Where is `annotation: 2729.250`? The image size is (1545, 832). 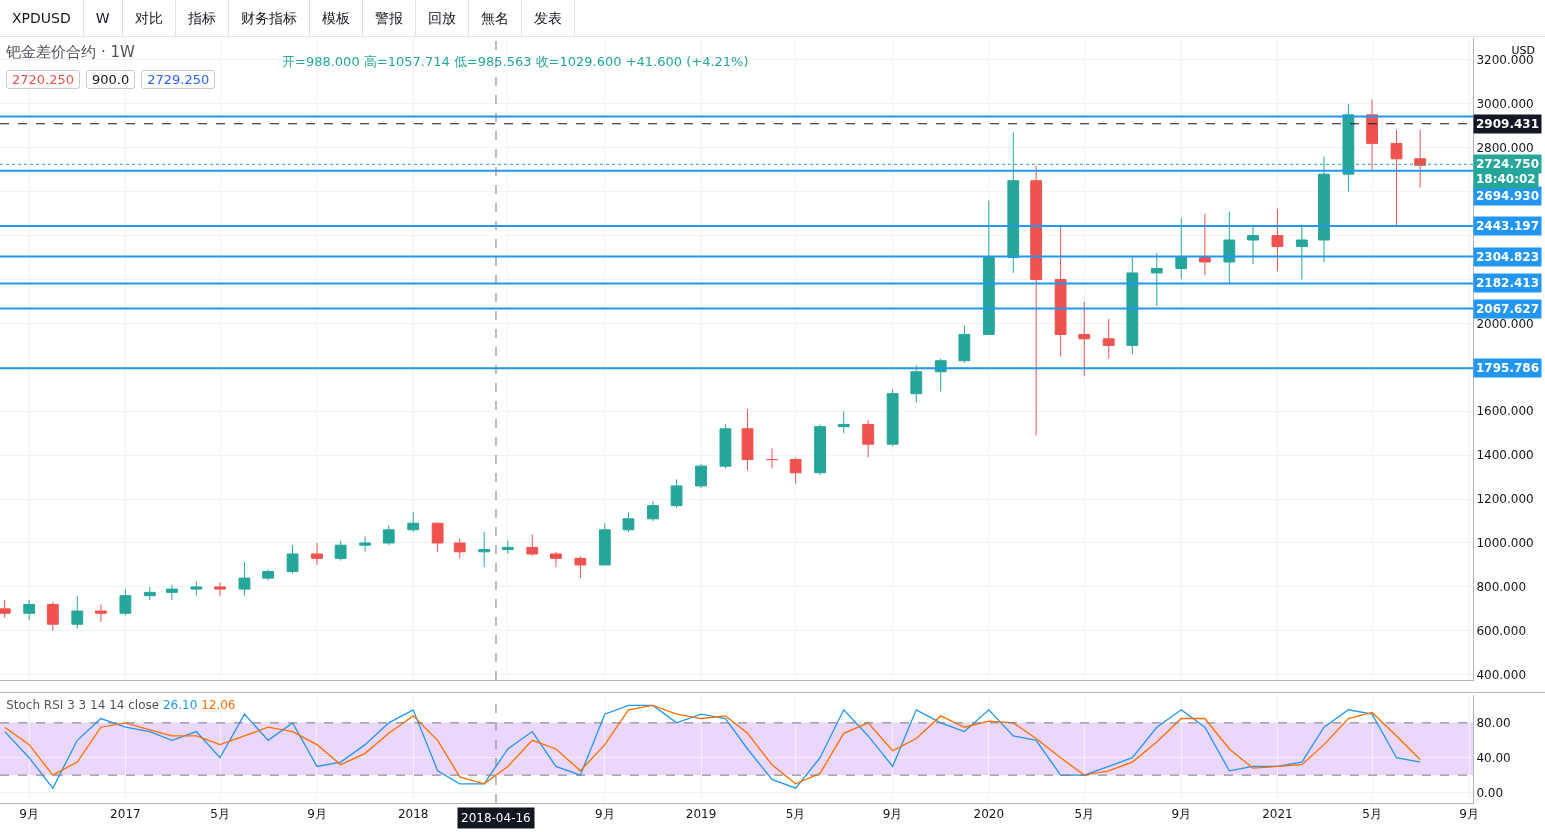
annotation: 2729.250 is located at coordinates (178, 79).